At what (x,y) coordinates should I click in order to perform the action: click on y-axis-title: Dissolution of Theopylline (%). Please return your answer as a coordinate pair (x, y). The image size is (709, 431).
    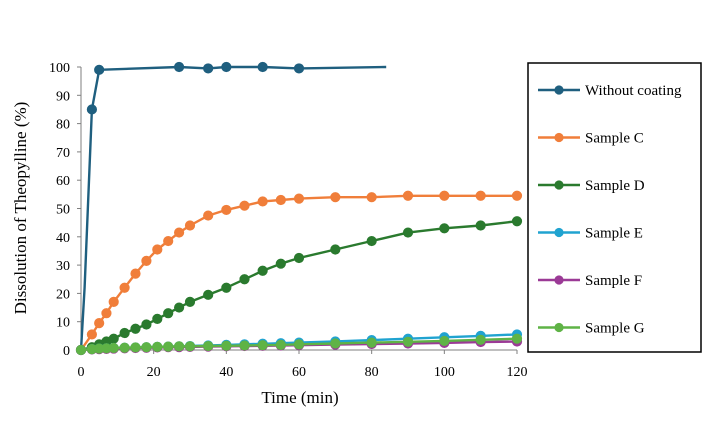
    Looking at the image, I should click on (20, 208).